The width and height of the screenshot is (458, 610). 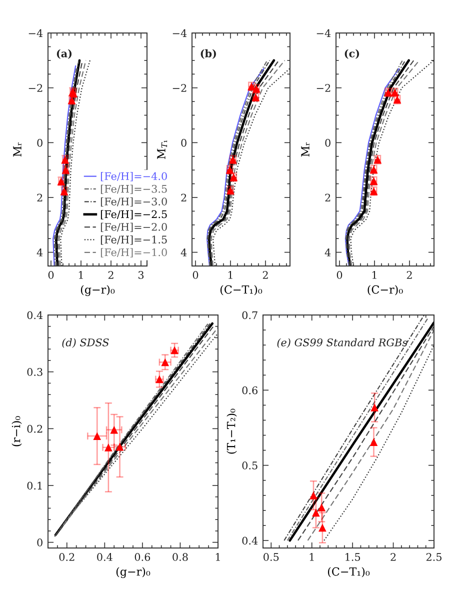 What do you see at coordinates (141, 275) in the screenshot?
I see `x-tick-label: 3` at bounding box center [141, 275].